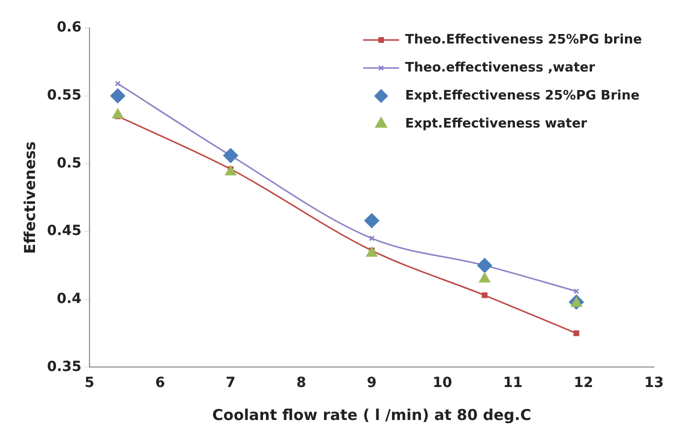 The height and width of the screenshot is (447, 692). What do you see at coordinates (29, 197) in the screenshot?
I see `y-axis-title: Effectiveness` at bounding box center [29, 197].